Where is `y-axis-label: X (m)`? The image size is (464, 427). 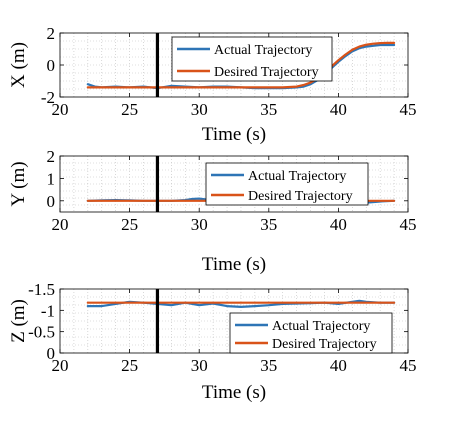
y-axis-label: X (m) is located at coordinates (18, 65).